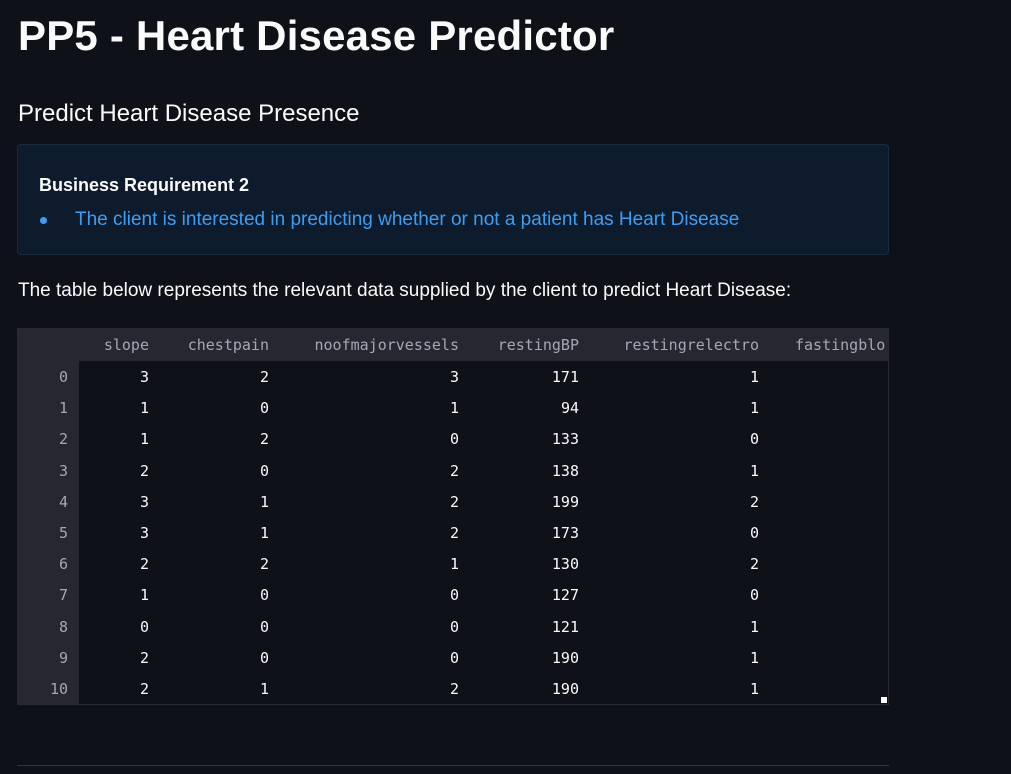 The height and width of the screenshot is (774, 1011). What do you see at coordinates (538, 345) in the screenshot?
I see `column-header-restingBP: restingBP` at bounding box center [538, 345].